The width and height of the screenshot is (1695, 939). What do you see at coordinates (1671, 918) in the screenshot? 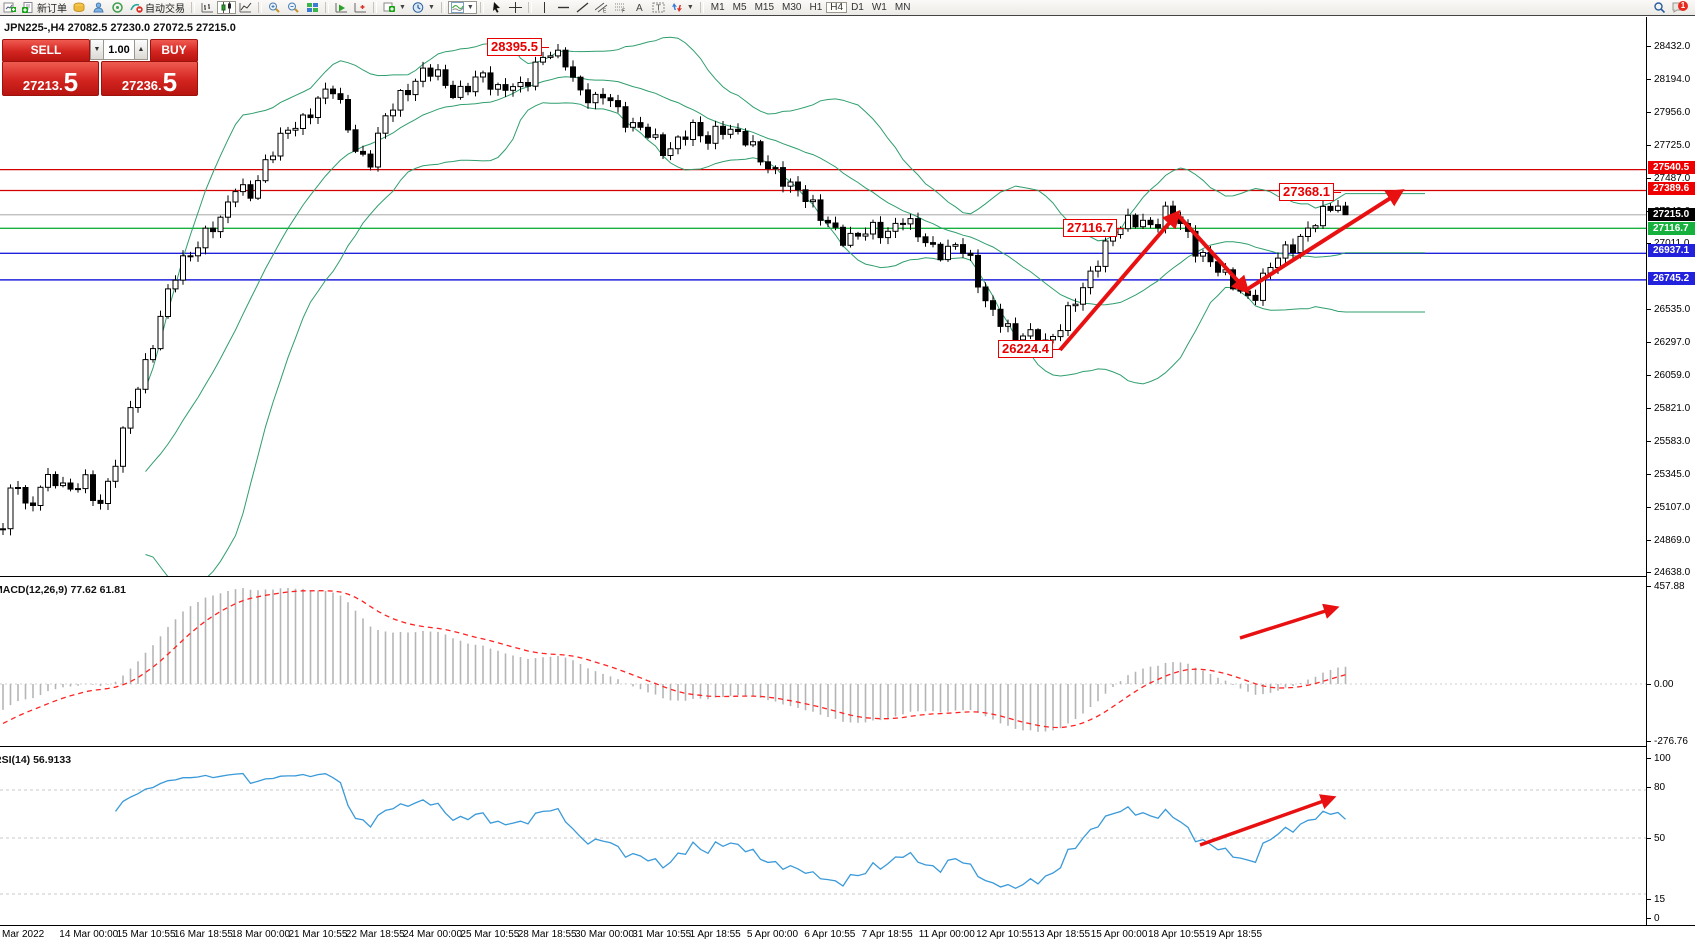
I see `axis-tick-label: 0` at bounding box center [1671, 918].